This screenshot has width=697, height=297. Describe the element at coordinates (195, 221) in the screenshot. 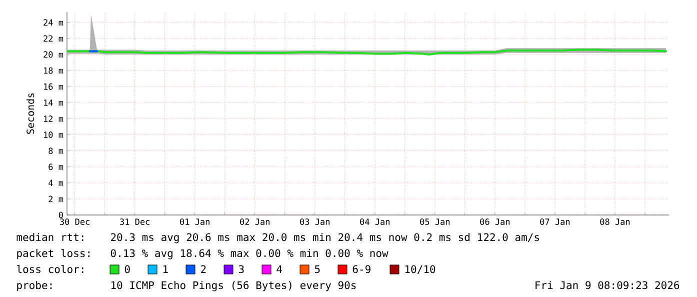

I see `x-tick-label: 01 Jan` at that location.